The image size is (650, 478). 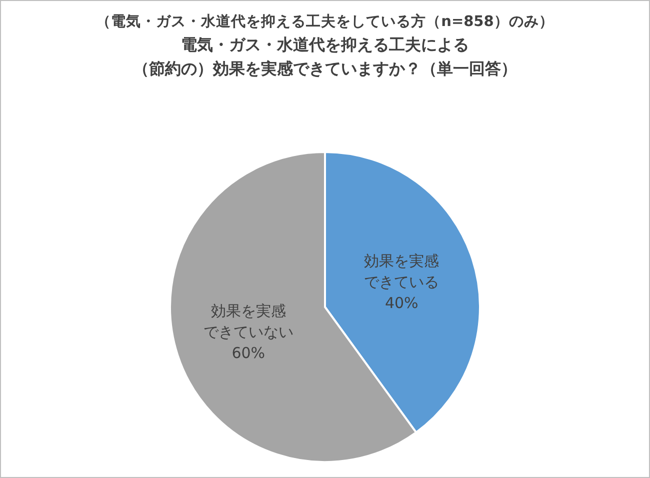 I want to click on slice-label: 効果を実感できている, so click(x=402, y=272).